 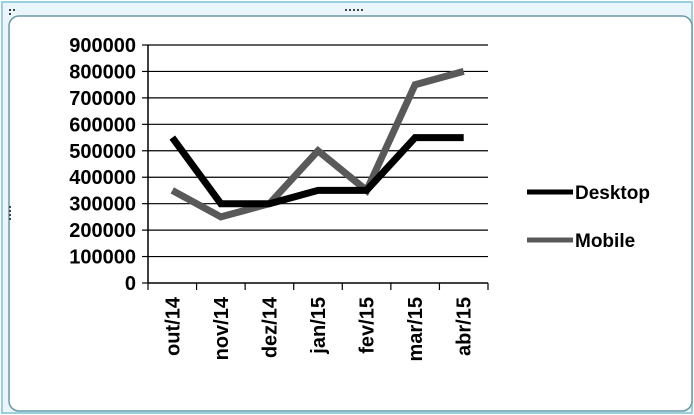 I want to click on y-tick-label: 100000, so click(x=102, y=258).